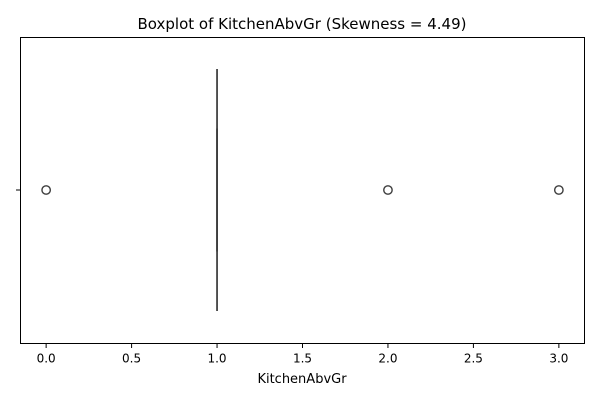 This screenshot has height=400, width=600. What do you see at coordinates (302, 359) in the screenshot?
I see `x-tick-label: 1.5` at bounding box center [302, 359].